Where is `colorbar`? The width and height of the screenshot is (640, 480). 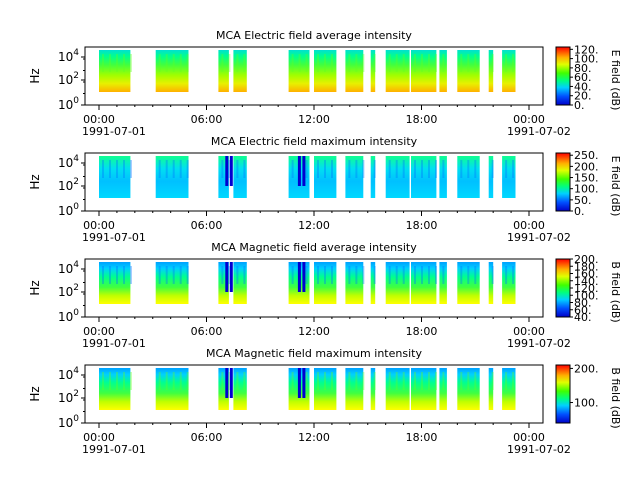 colorbar is located at coordinates (563, 182).